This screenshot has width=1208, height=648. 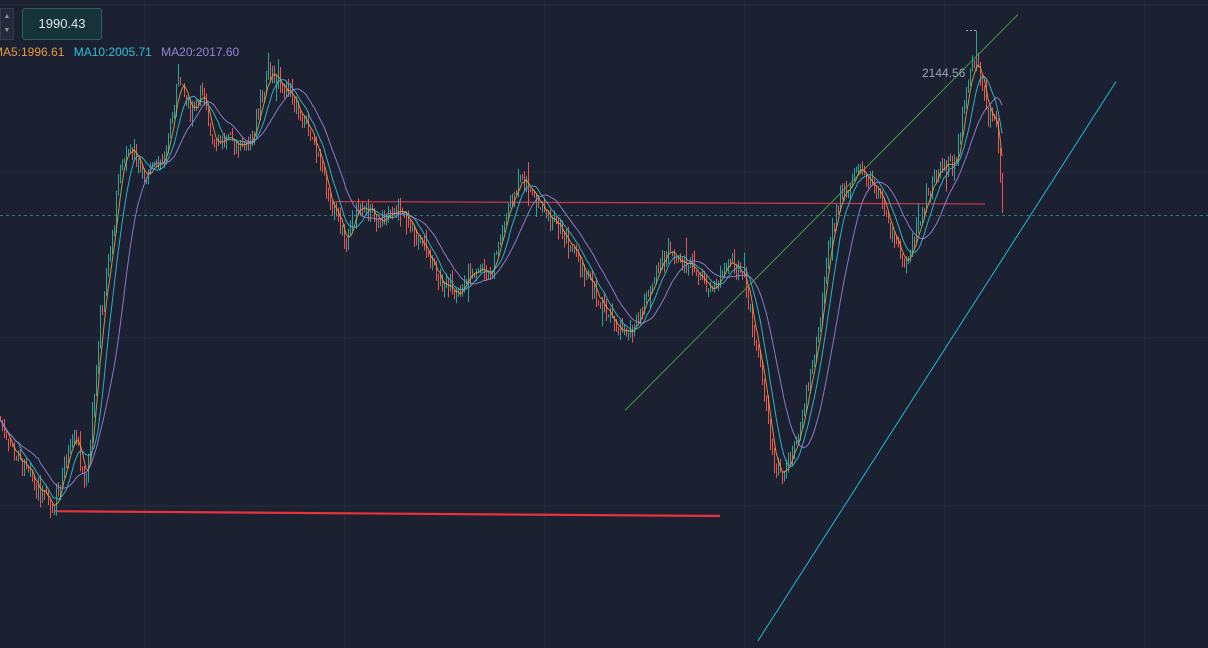 I want to click on ma10-legend-value: MA10:2005.71, so click(x=112, y=52).